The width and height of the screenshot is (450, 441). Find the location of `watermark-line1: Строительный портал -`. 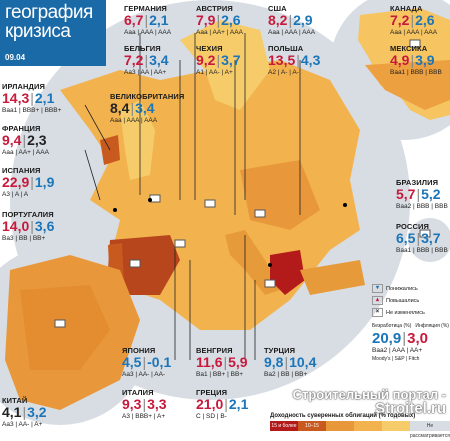

watermark-line1: Строительный портал - is located at coordinates (369, 394).